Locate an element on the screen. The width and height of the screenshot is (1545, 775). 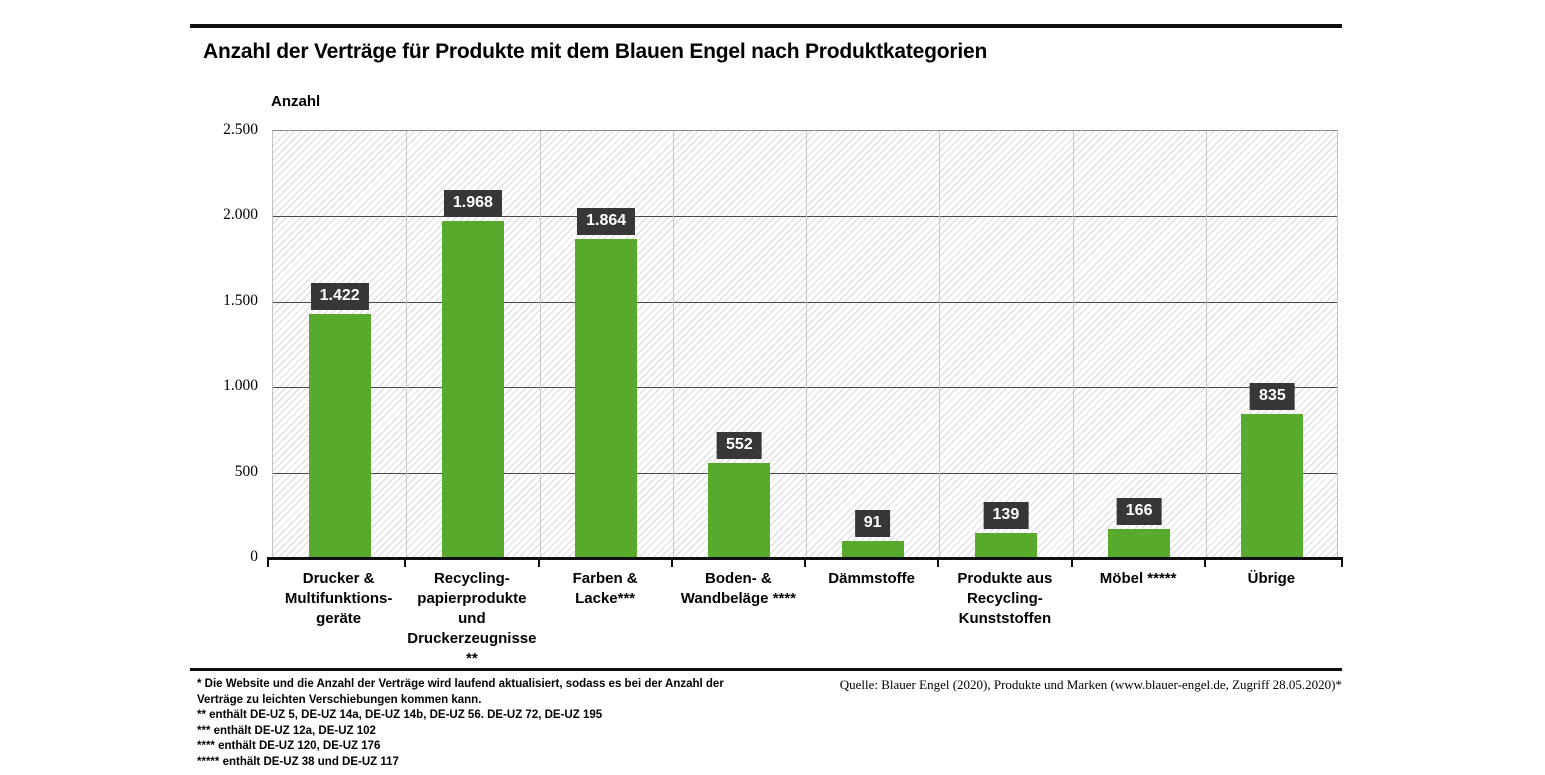
y-tick-label: 2.500 is located at coordinates (240, 129).